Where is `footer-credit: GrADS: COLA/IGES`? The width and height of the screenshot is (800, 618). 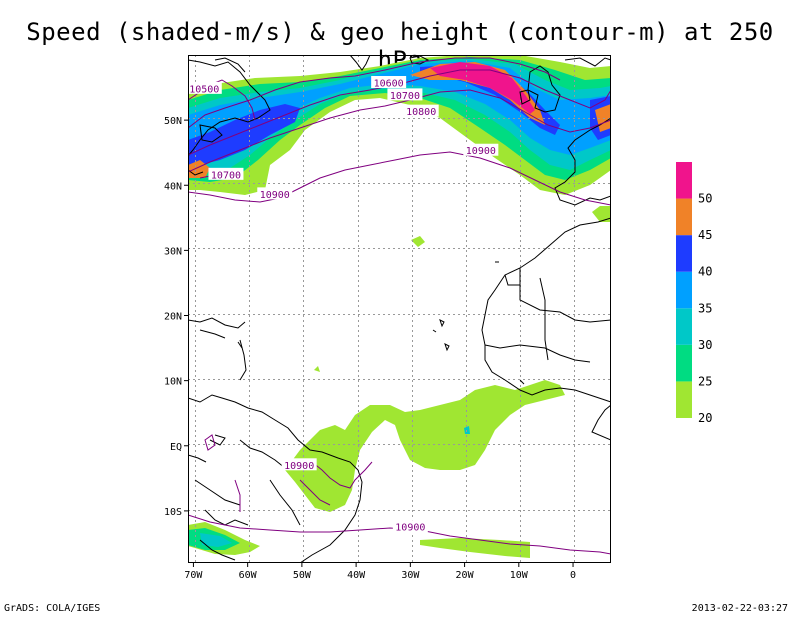
footer-credit: GrADS: COLA/IGES is located at coordinates (52, 608).